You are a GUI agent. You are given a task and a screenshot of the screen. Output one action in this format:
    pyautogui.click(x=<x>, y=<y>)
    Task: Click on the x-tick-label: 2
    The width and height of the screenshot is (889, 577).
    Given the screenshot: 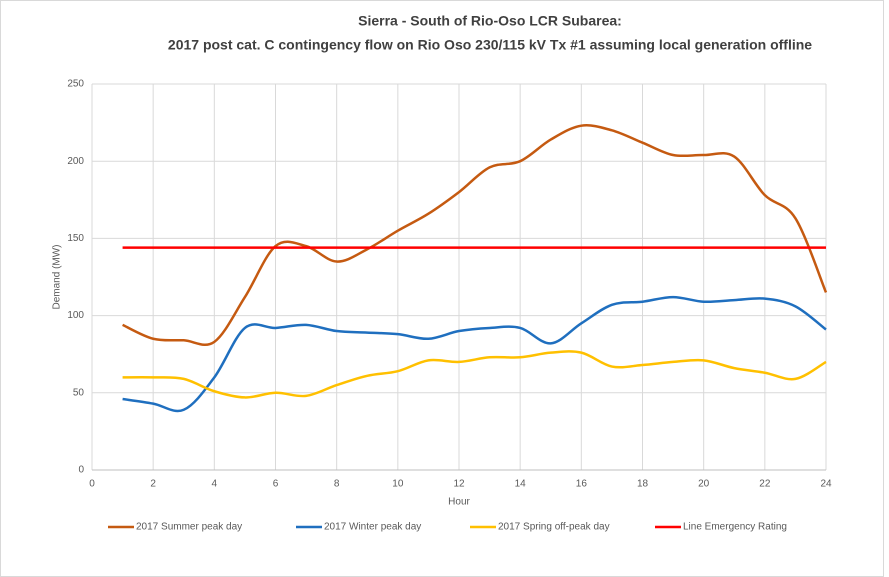 What is the action you would take?
    pyautogui.click(x=153, y=484)
    